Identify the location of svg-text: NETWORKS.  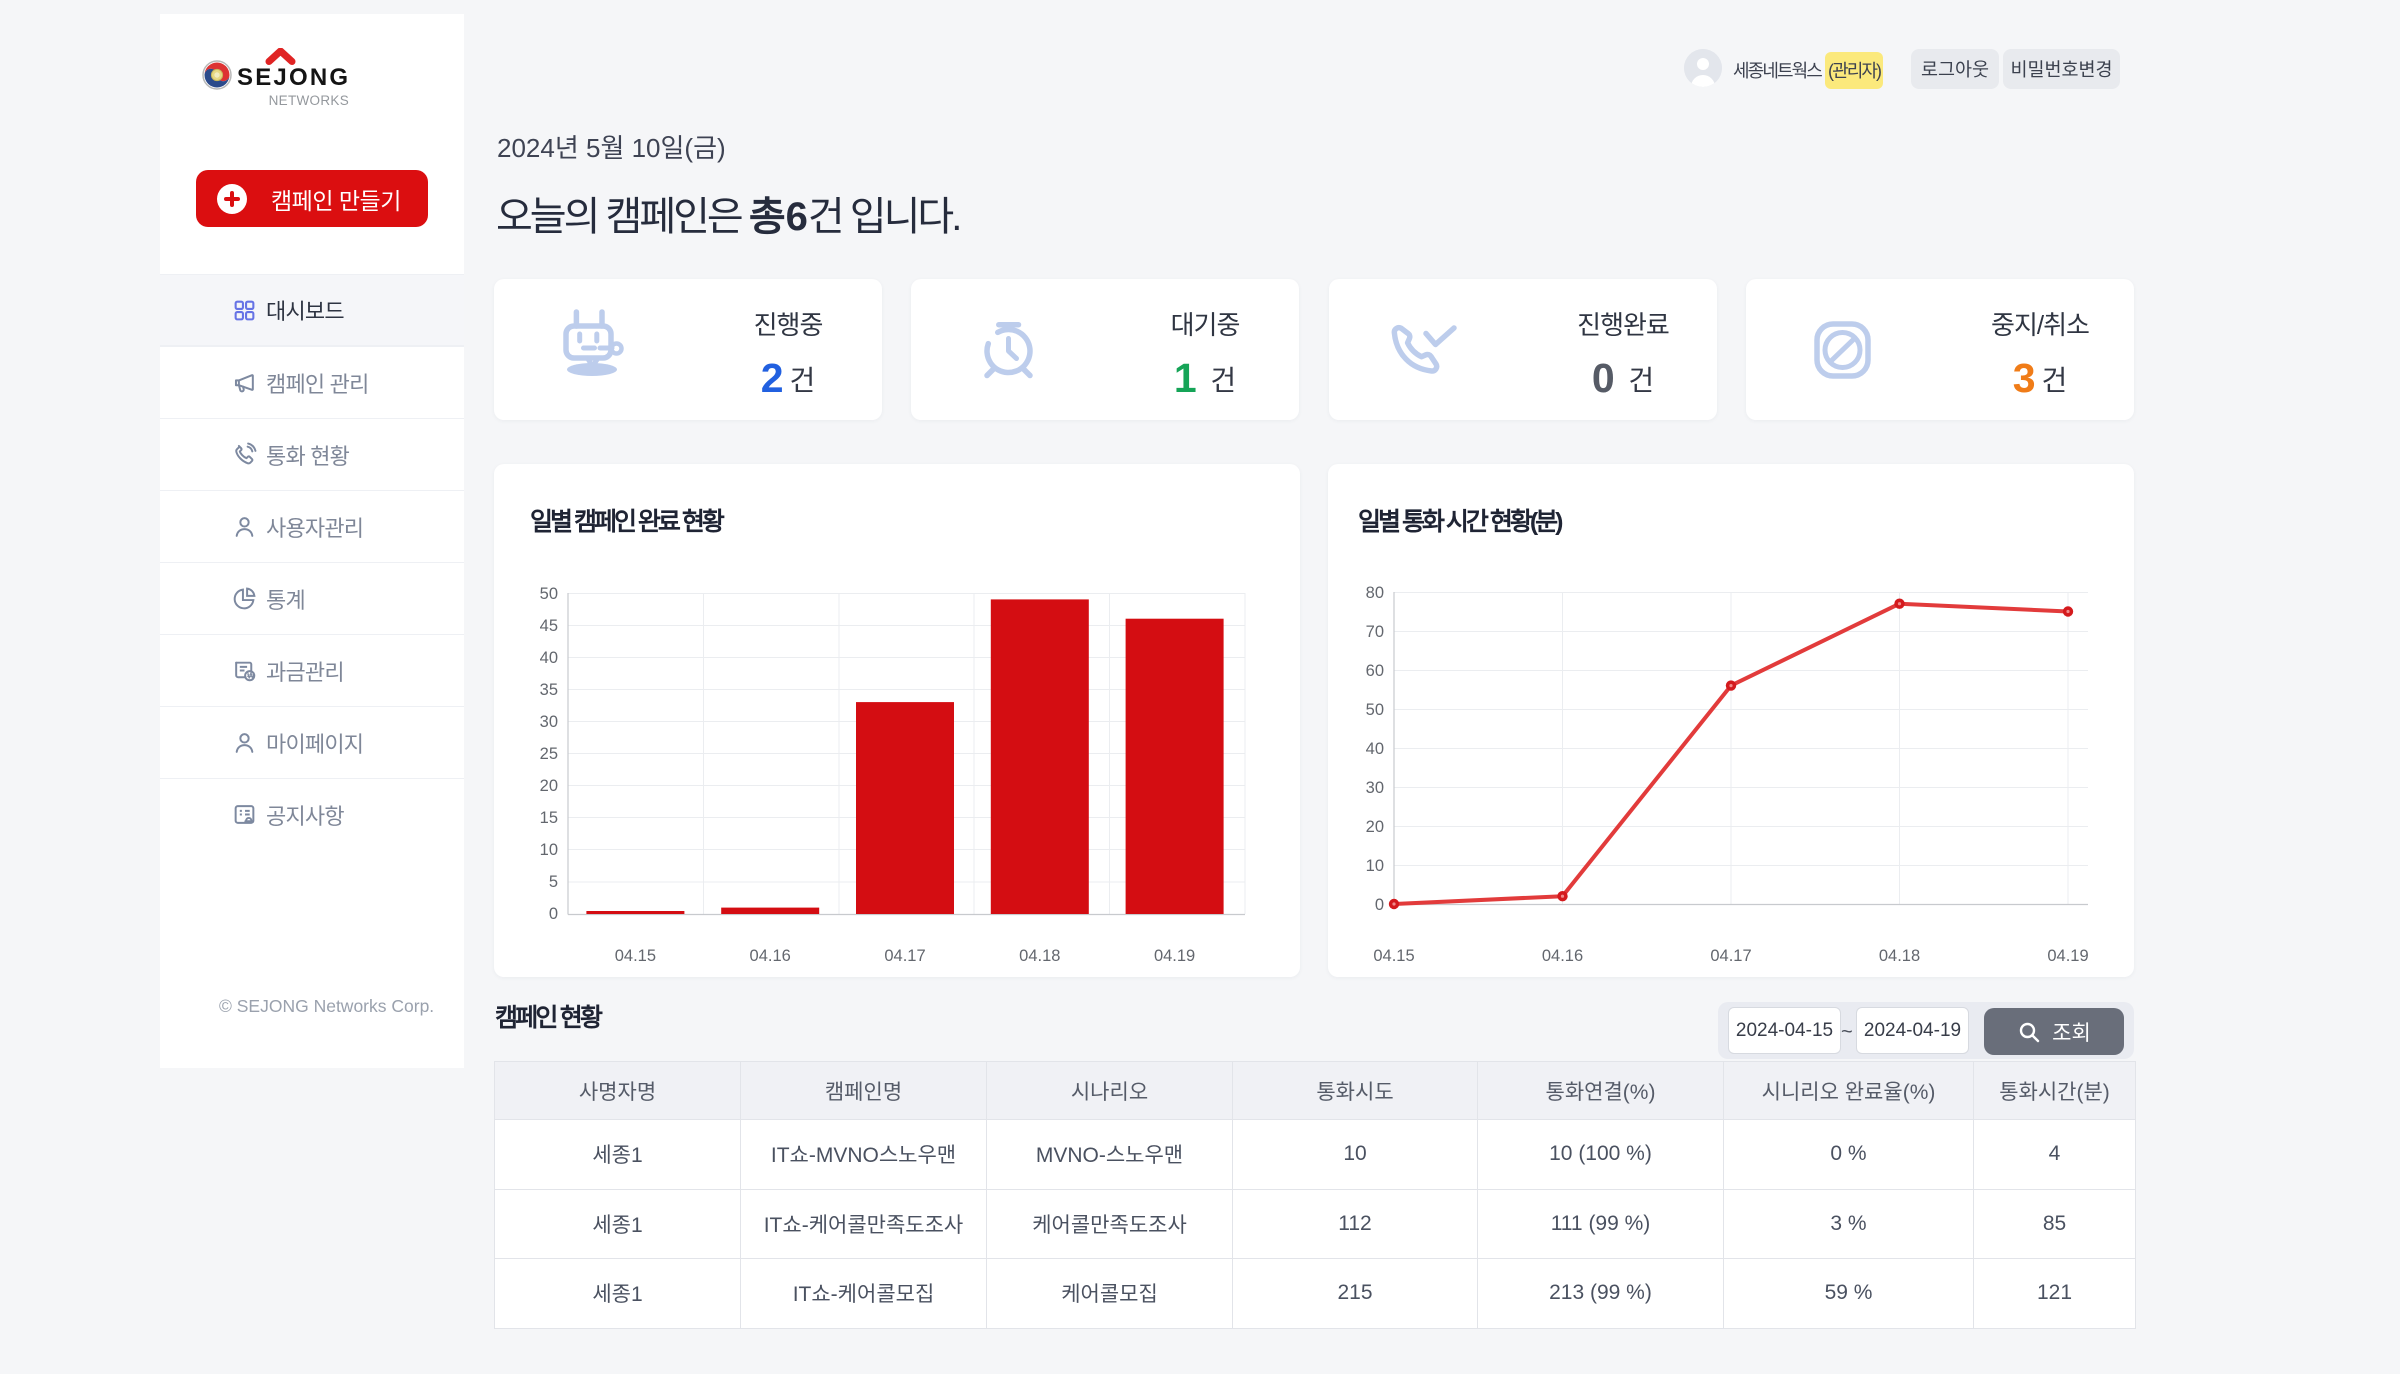
(309, 100).